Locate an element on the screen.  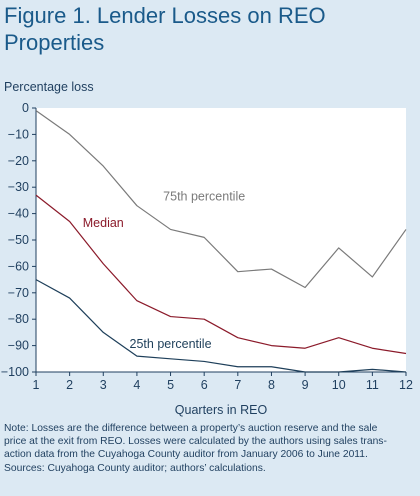
y-tick-label: −20 is located at coordinates (18, 161).